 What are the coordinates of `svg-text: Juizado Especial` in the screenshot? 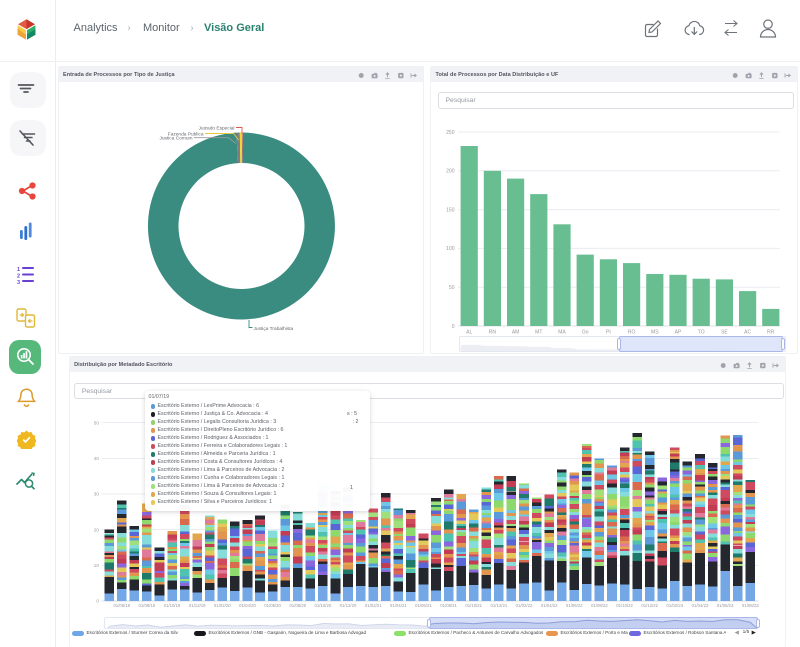 It's located at (216, 128).